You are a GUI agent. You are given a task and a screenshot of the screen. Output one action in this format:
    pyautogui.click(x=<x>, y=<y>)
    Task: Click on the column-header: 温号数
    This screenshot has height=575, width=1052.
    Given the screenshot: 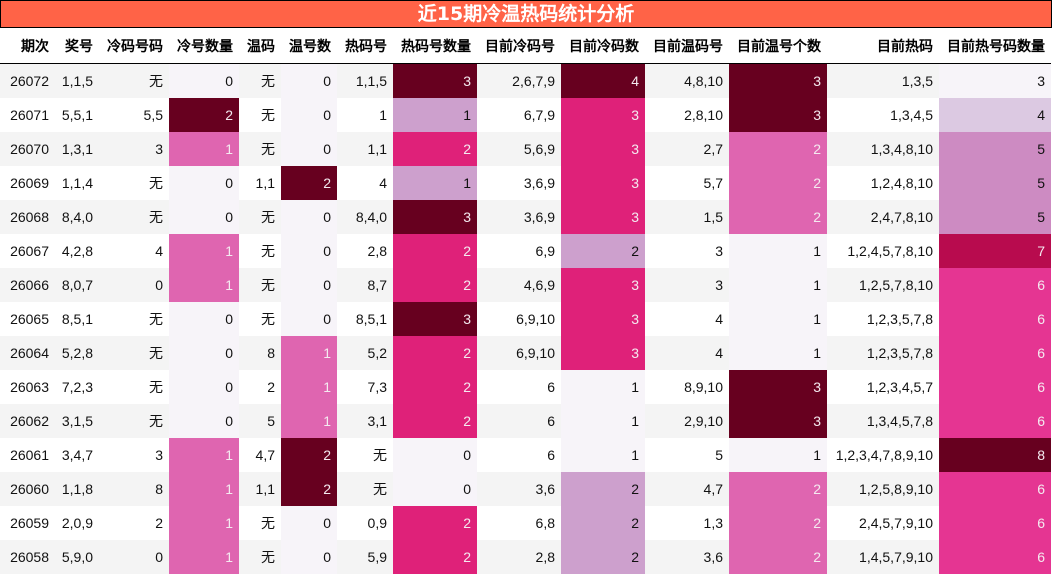 What is the action you would take?
    pyautogui.click(x=309, y=46)
    